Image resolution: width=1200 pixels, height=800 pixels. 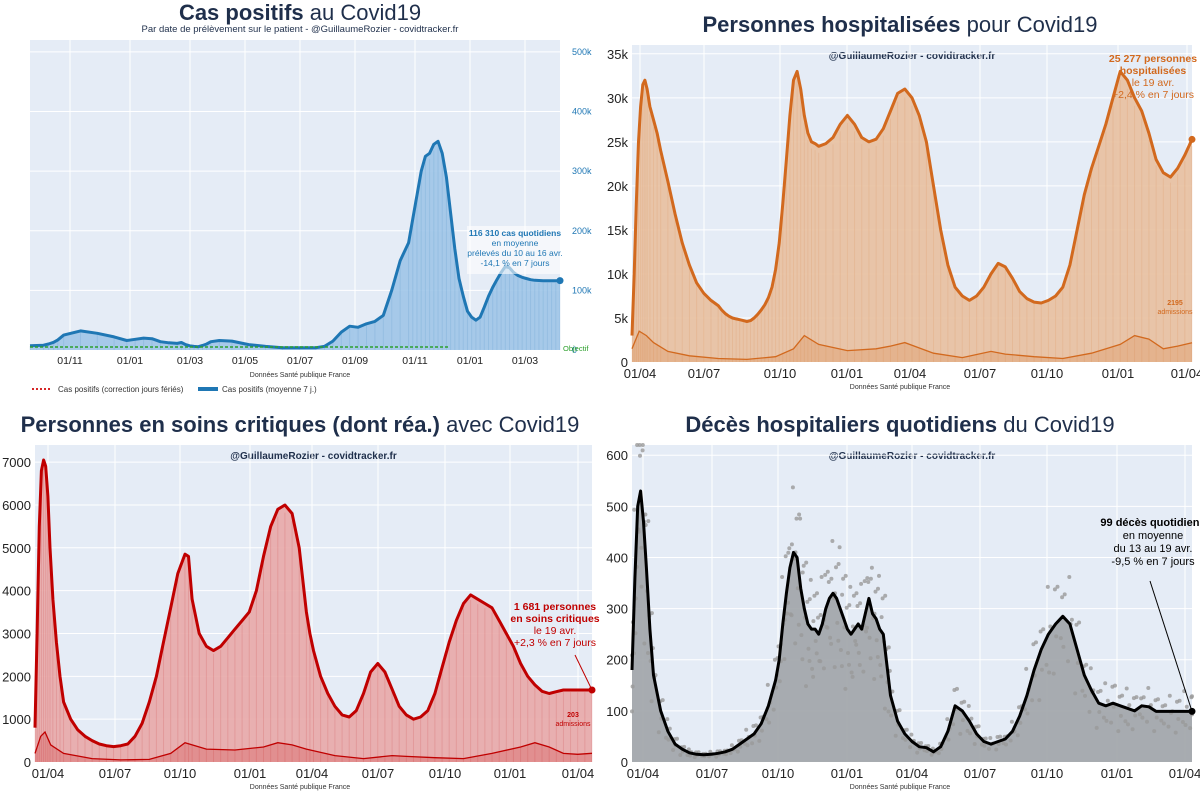 I want to click on chart-title: Cas positifs au Covid19, so click(x=300, y=12).